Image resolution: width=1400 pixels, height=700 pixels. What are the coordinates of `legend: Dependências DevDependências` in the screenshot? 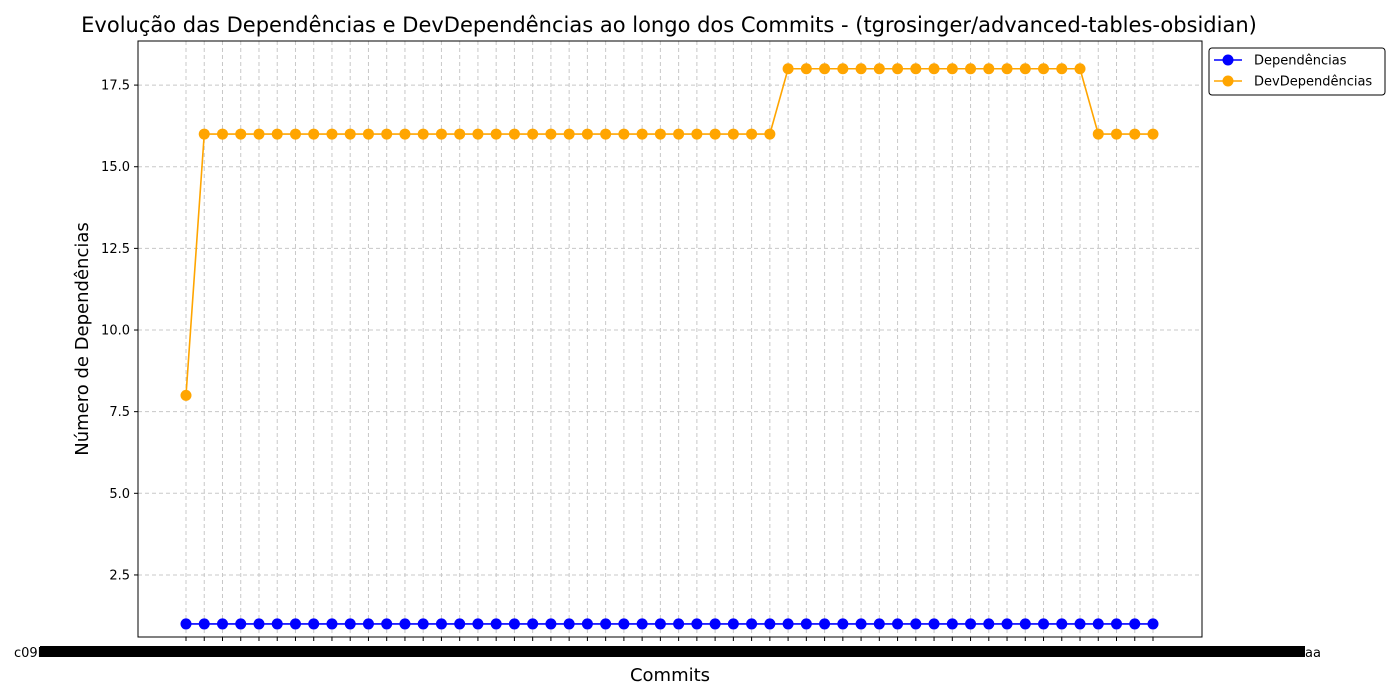 It's located at (1297, 71).